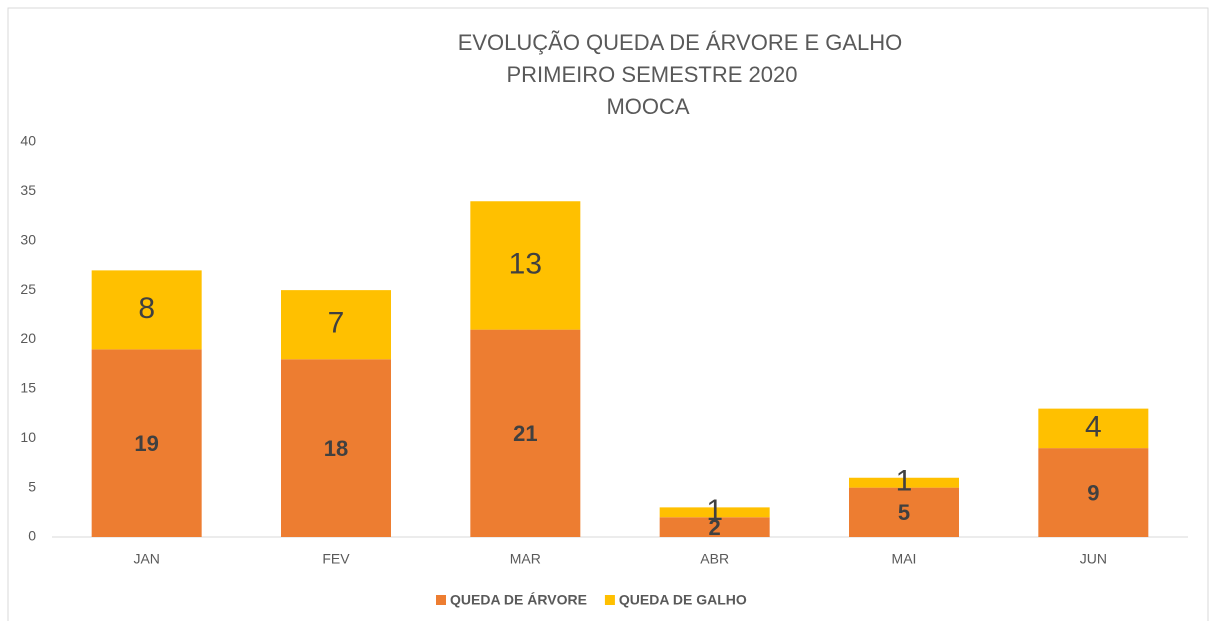 The image size is (1216, 621). I want to click on y-tick-label: 5, so click(32, 486).